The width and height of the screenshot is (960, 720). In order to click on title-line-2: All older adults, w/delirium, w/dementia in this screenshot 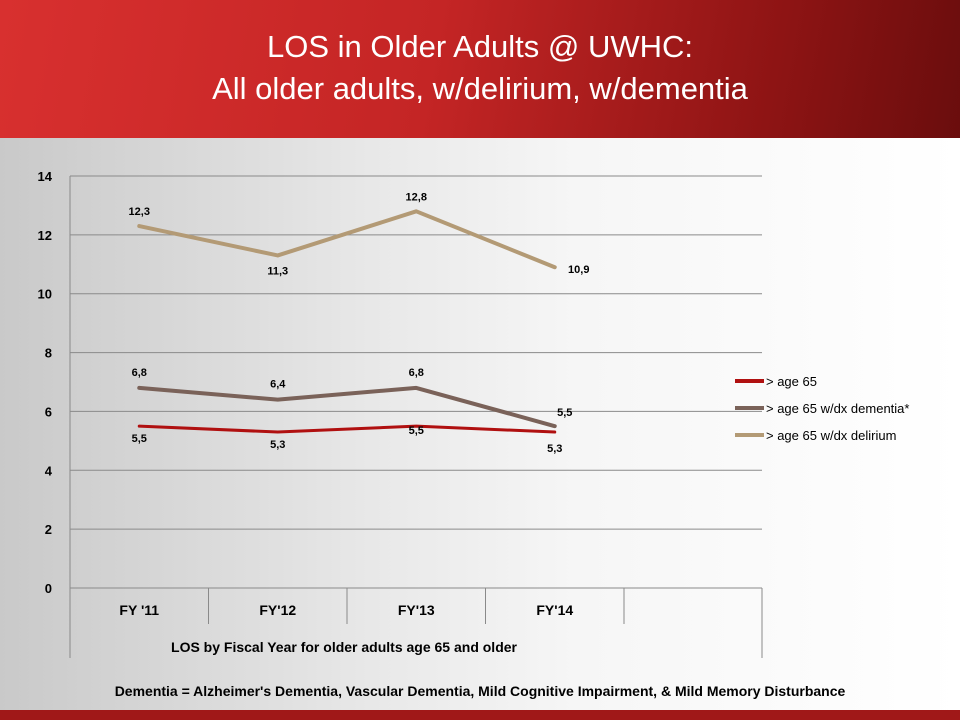, I will do `click(480, 88)`.